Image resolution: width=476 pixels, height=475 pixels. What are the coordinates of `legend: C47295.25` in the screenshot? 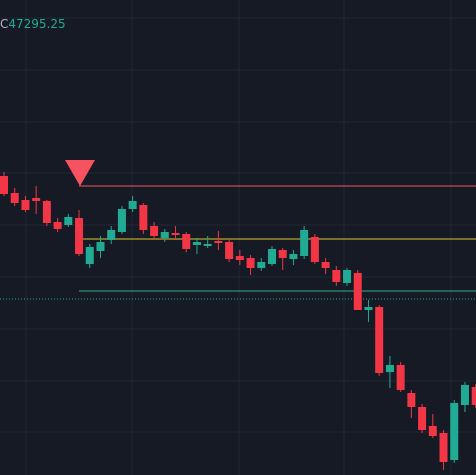 It's located at (33, 24).